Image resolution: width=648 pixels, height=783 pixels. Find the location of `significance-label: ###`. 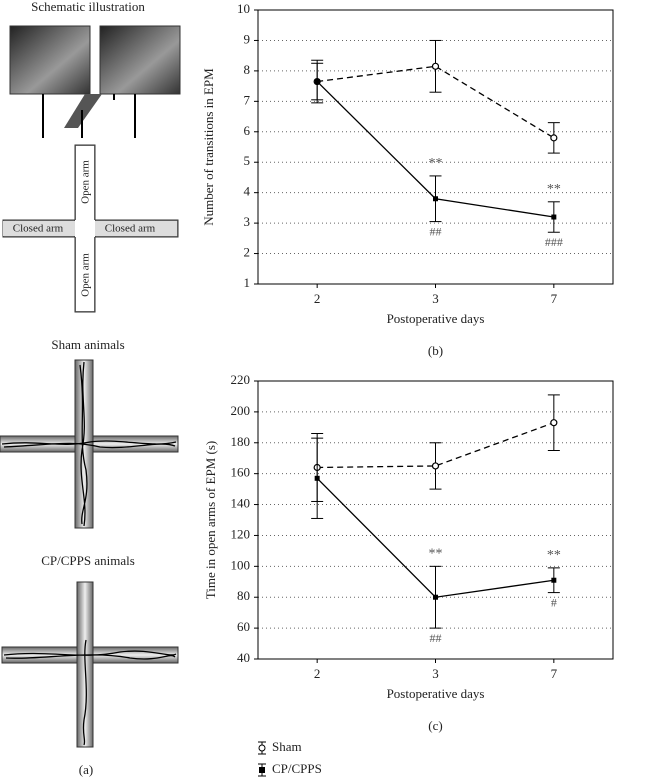

significance-label: ### is located at coordinates (554, 242).